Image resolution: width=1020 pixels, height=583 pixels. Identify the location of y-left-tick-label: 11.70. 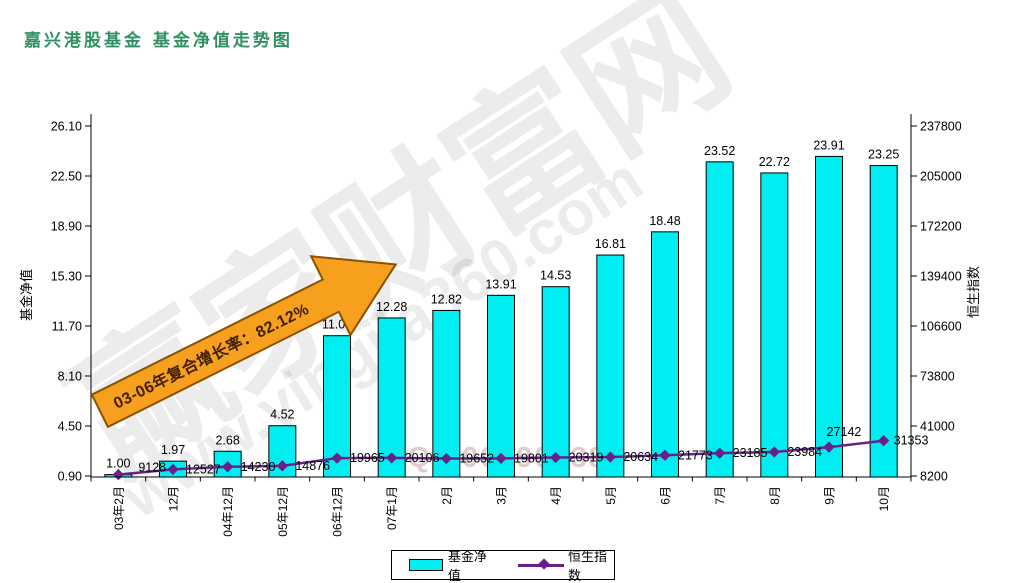
(67, 327).